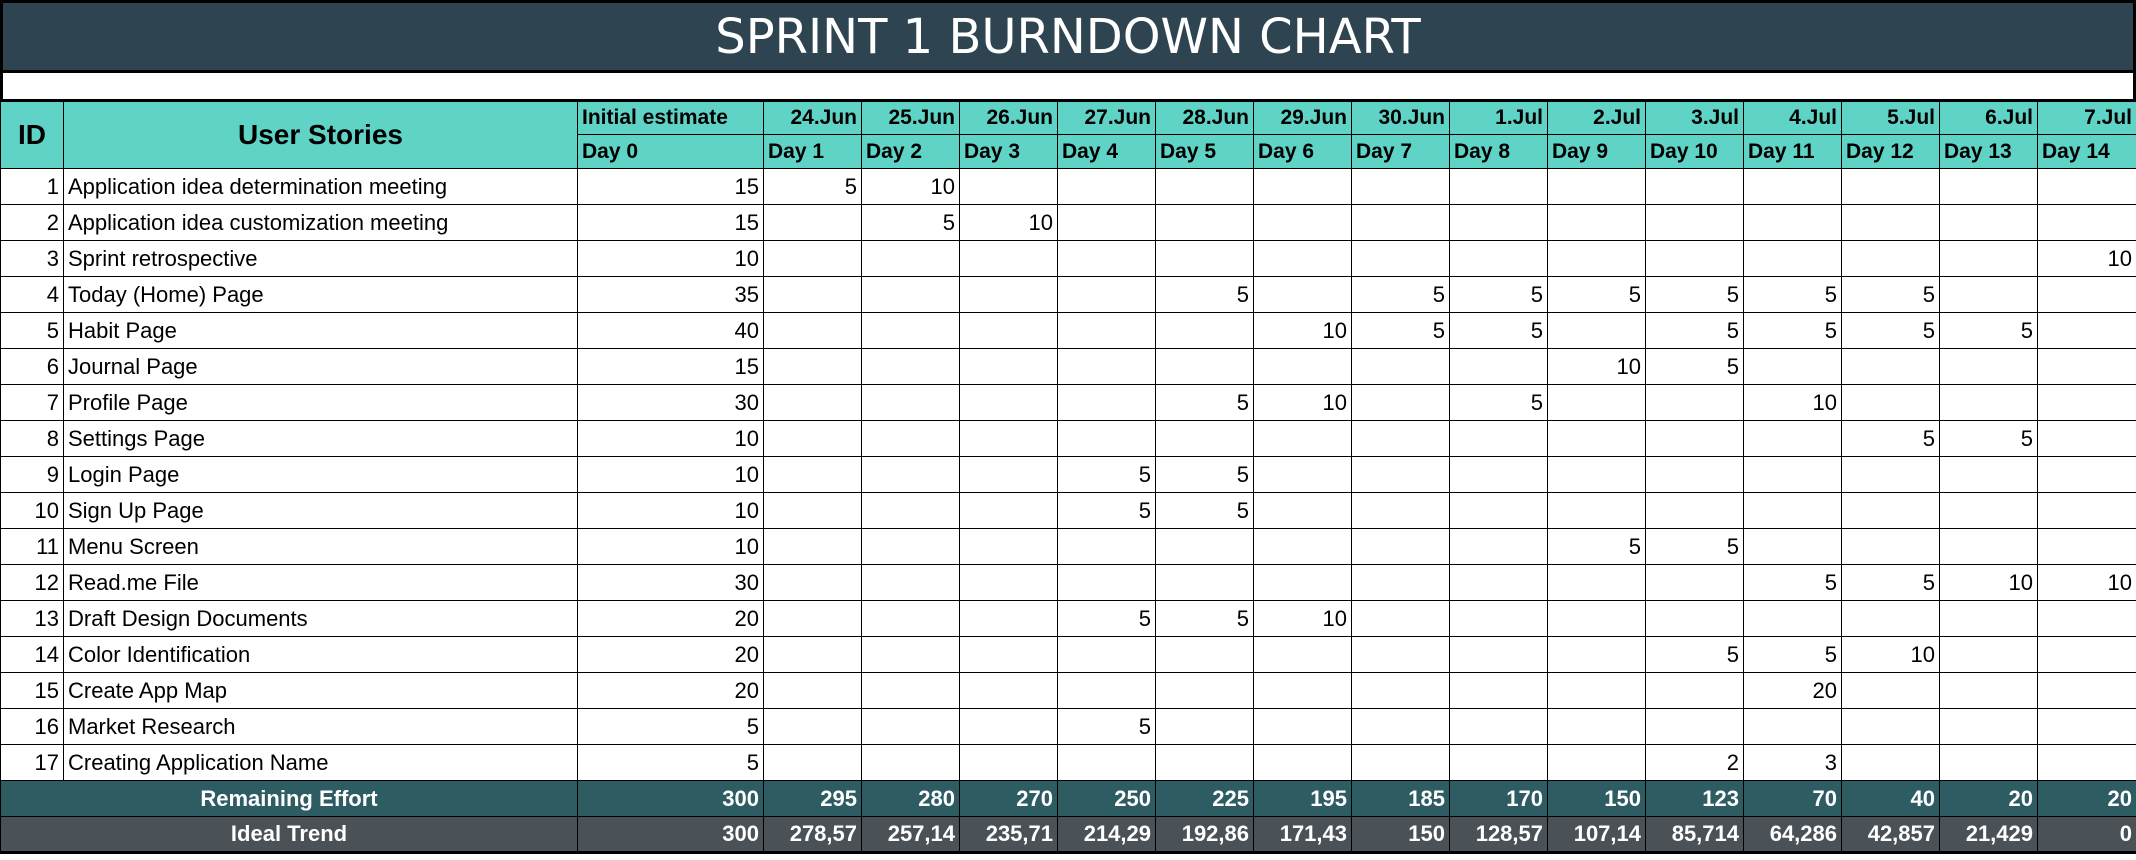 This screenshot has height=860, width=2136. Describe the element at coordinates (1792, 117) in the screenshot. I see `header-date: 4.Jul` at that location.